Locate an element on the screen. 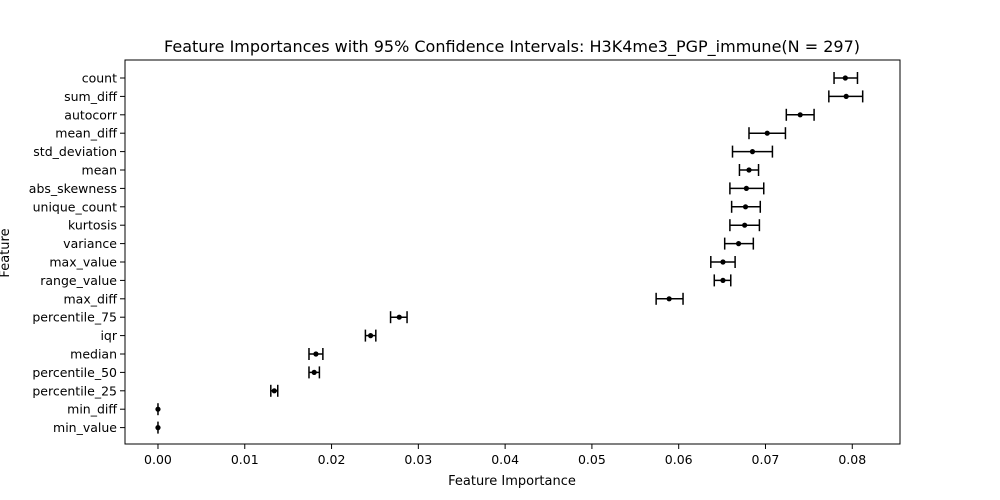 The height and width of the screenshot is (500, 1000). errorbar-min_value is located at coordinates (158, 427).